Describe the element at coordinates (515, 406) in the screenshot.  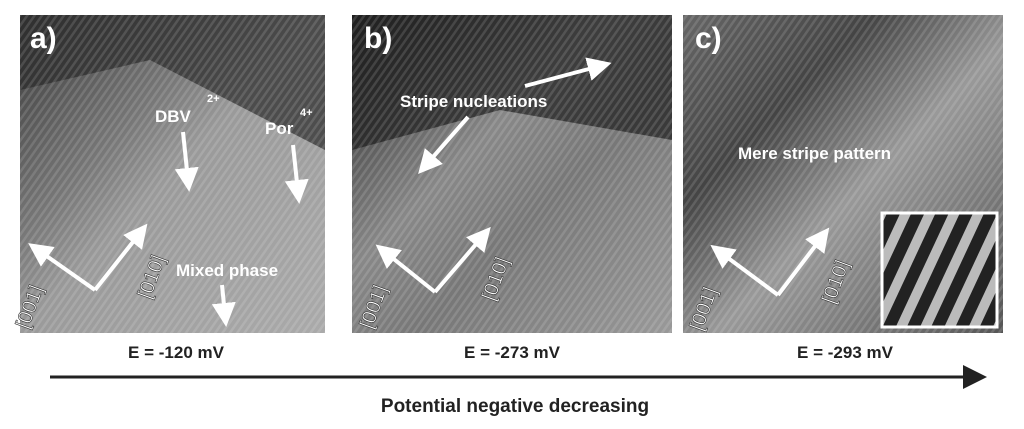
I see `footer: Potential negative decreasing` at that location.